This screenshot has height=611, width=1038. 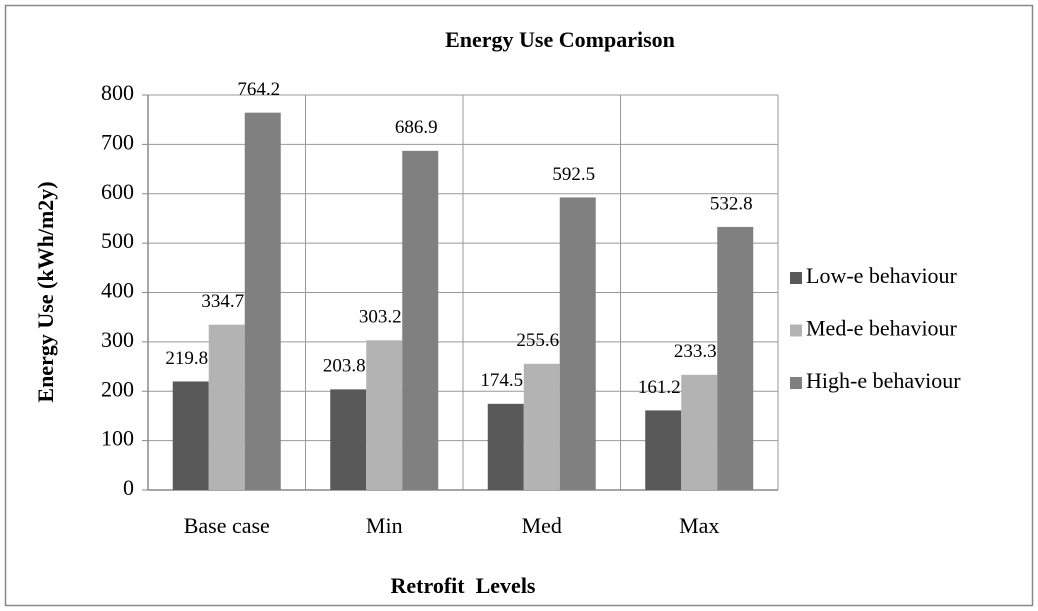 I want to click on legend-label: Med-e behaviour, so click(x=882, y=328).